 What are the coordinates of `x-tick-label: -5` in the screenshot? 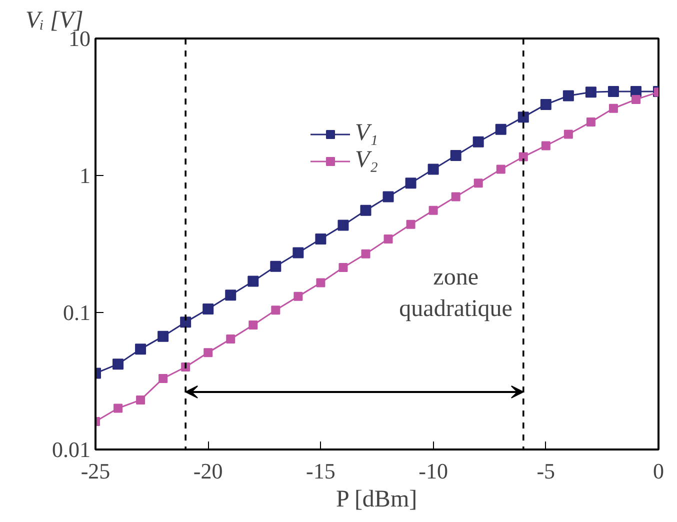 It's located at (546, 471).